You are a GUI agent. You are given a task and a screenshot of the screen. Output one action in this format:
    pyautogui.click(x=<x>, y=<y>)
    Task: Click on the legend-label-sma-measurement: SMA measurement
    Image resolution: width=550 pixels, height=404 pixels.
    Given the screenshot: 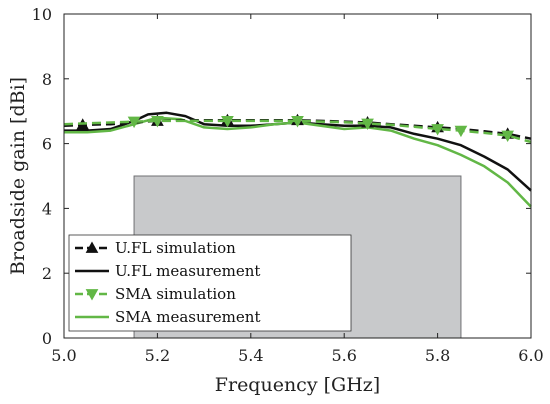 What is the action you would take?
    pyautogui.click(x=187, y=317)
    